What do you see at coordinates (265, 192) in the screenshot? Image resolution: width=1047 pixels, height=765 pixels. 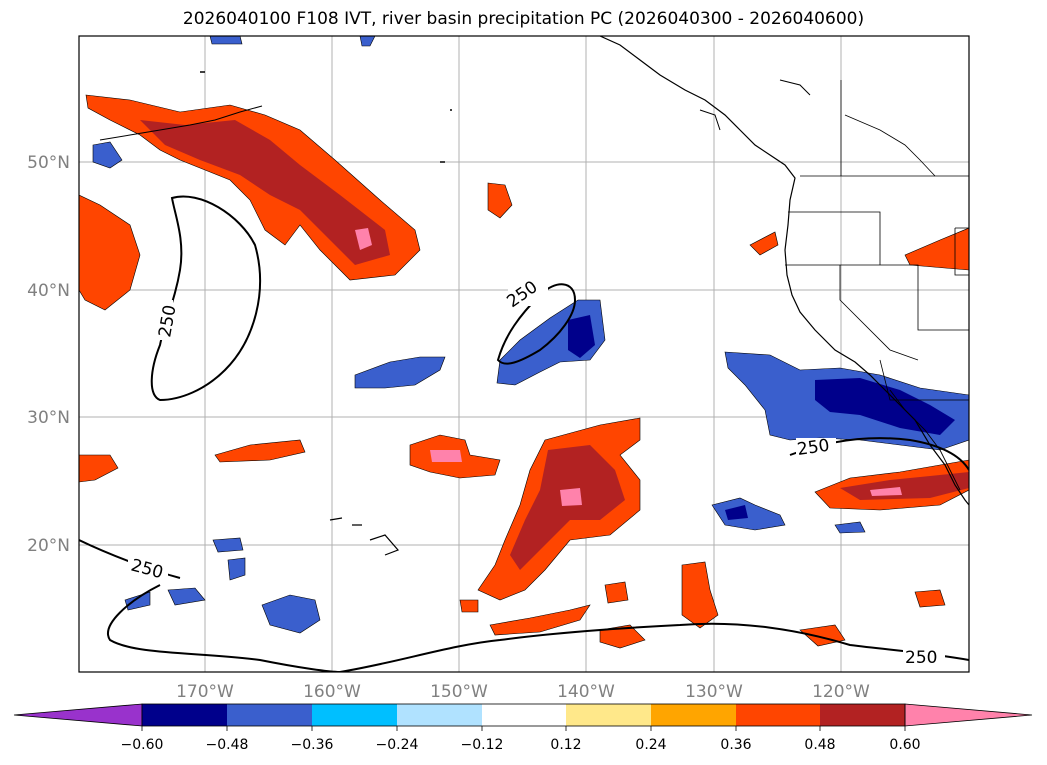 I see `field-nw-band-core` at bounding box center [265, 192].